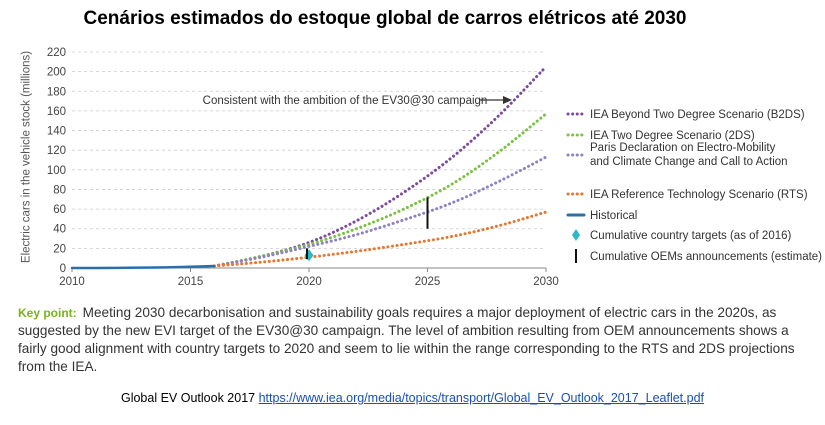  I want to click on source-prefix: Global EV Outlook 2017, so click(188, 398).